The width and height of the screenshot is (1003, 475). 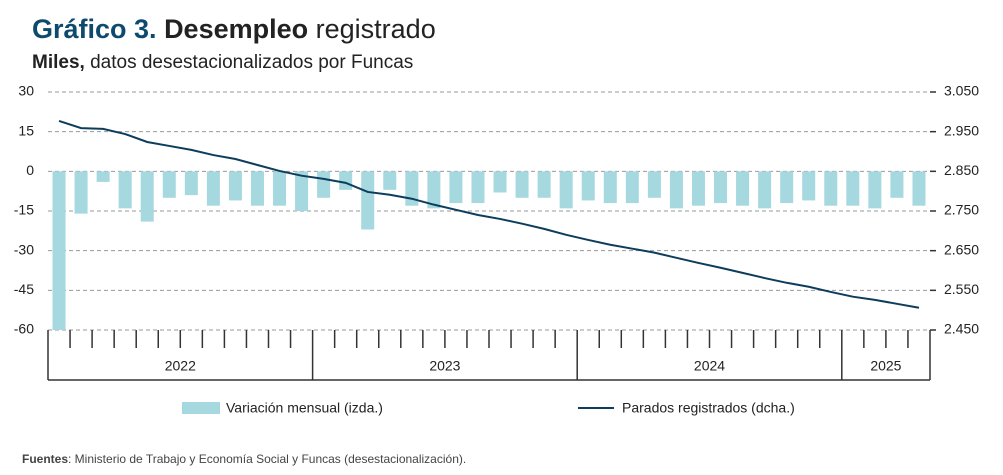 What do you see at coordinates (26, 130) in the screenshot?
I see `y-tick-label: 15` at bounding box center [26, 130].